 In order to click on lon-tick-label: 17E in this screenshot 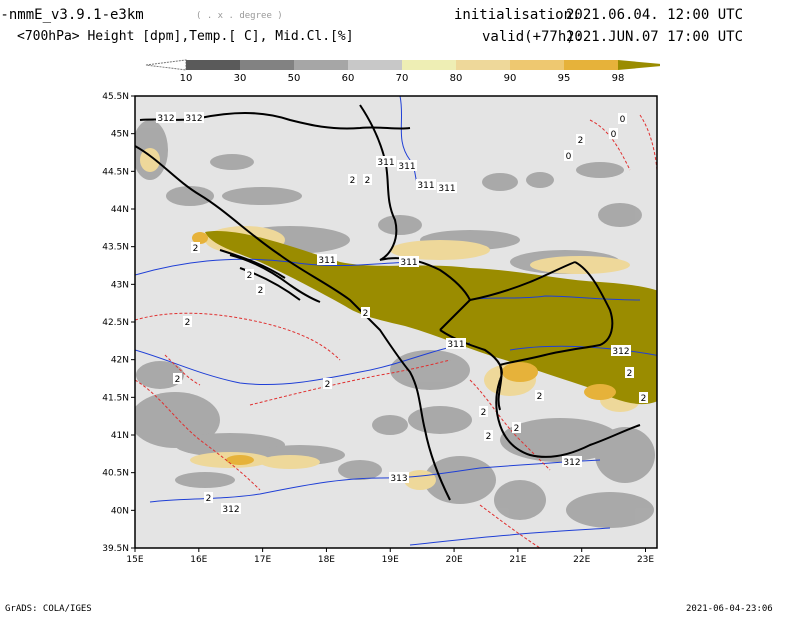, I will do `click(262, 560)`.